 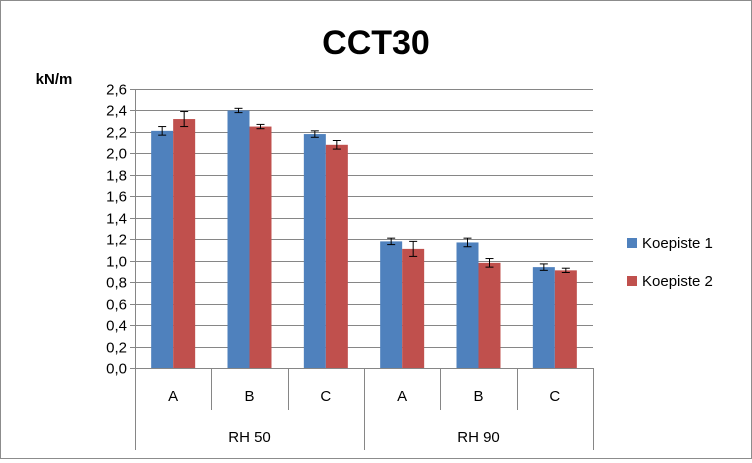 What do you see at coordinates (116, 326) in the screenshot?
I see `y-tick-label: 0,4` at bounding box center [116, 326].